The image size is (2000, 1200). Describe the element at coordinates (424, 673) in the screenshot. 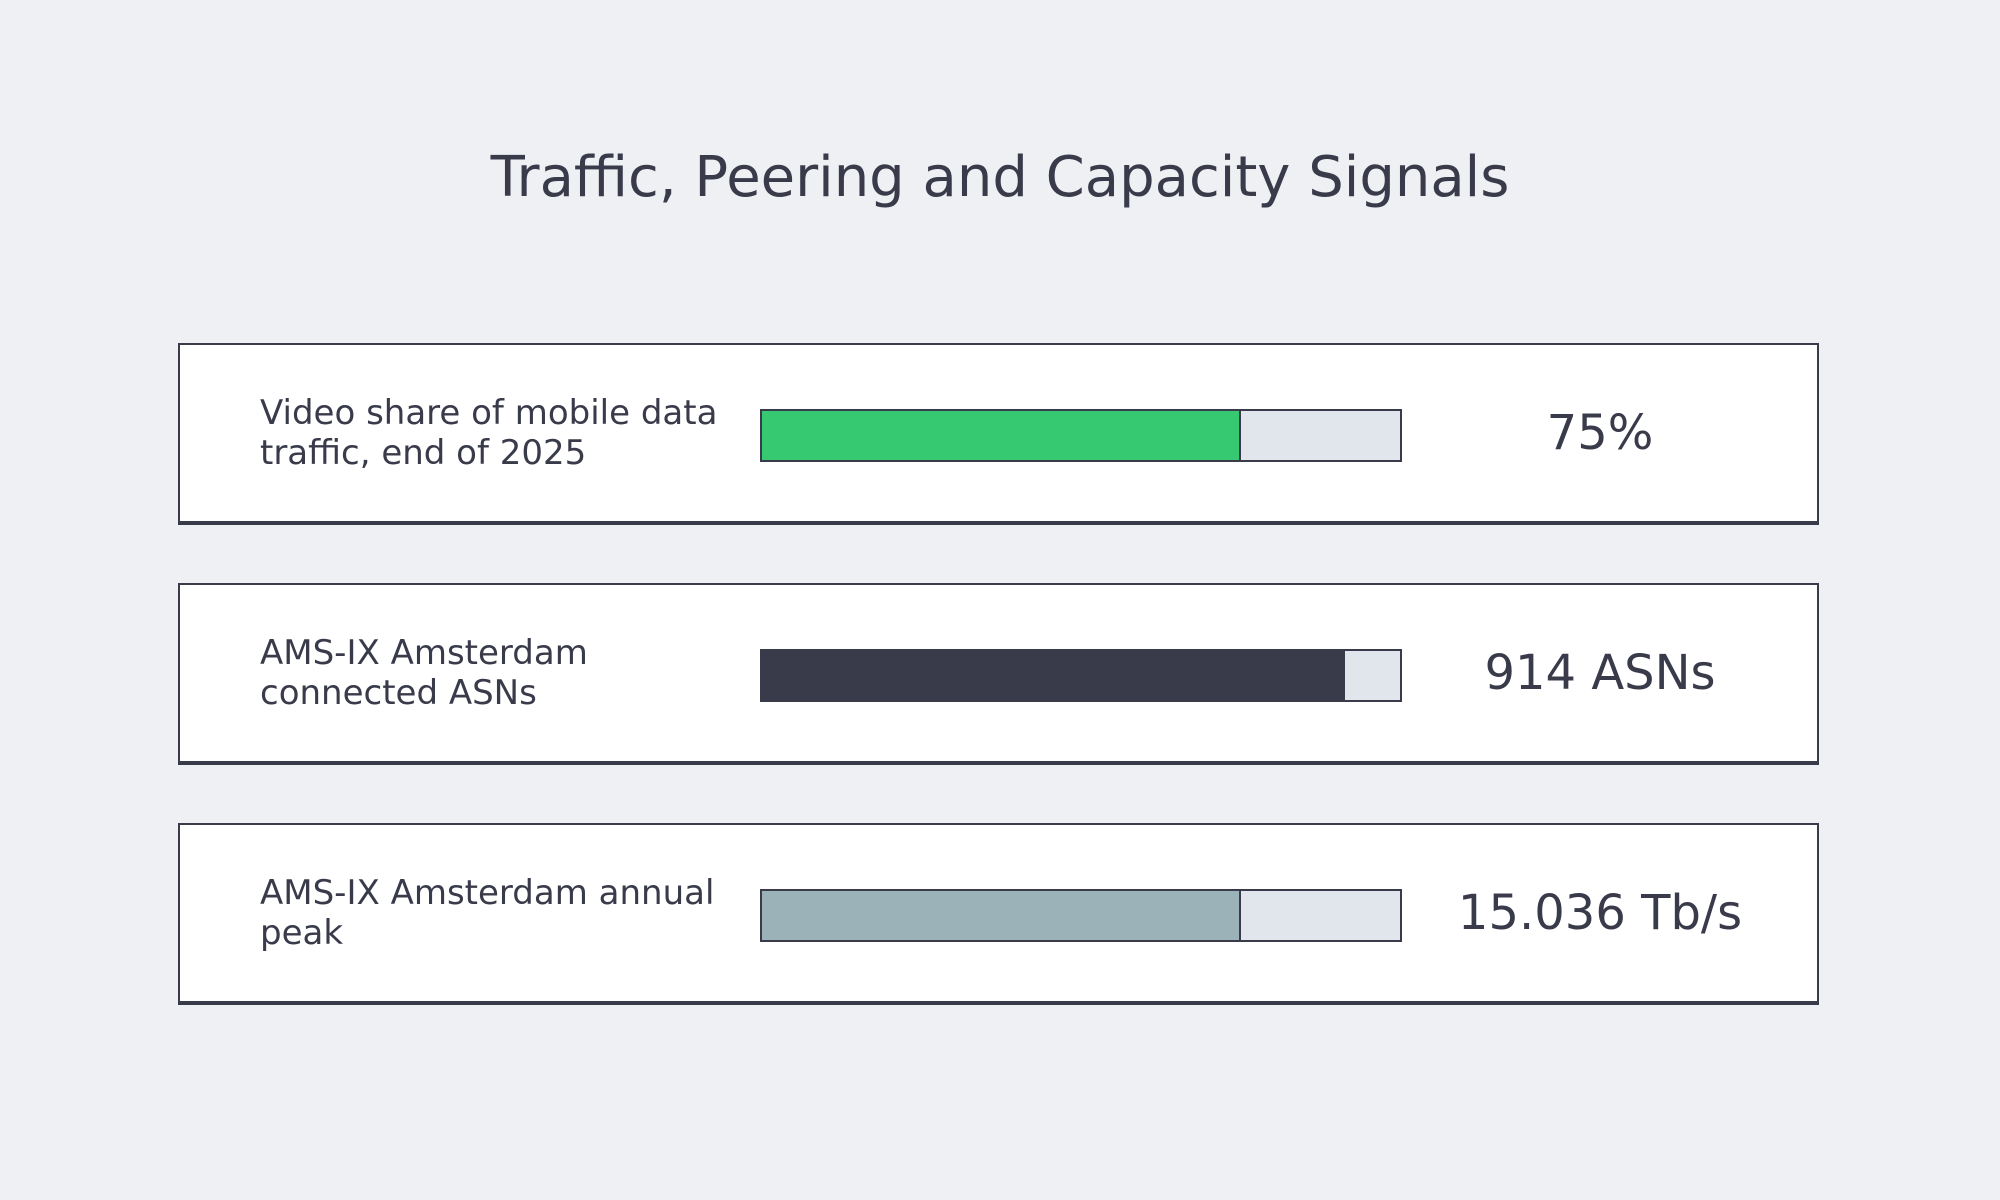

I see `metric-label: AMS-IX Amsterdam connected ASNs` at that location.